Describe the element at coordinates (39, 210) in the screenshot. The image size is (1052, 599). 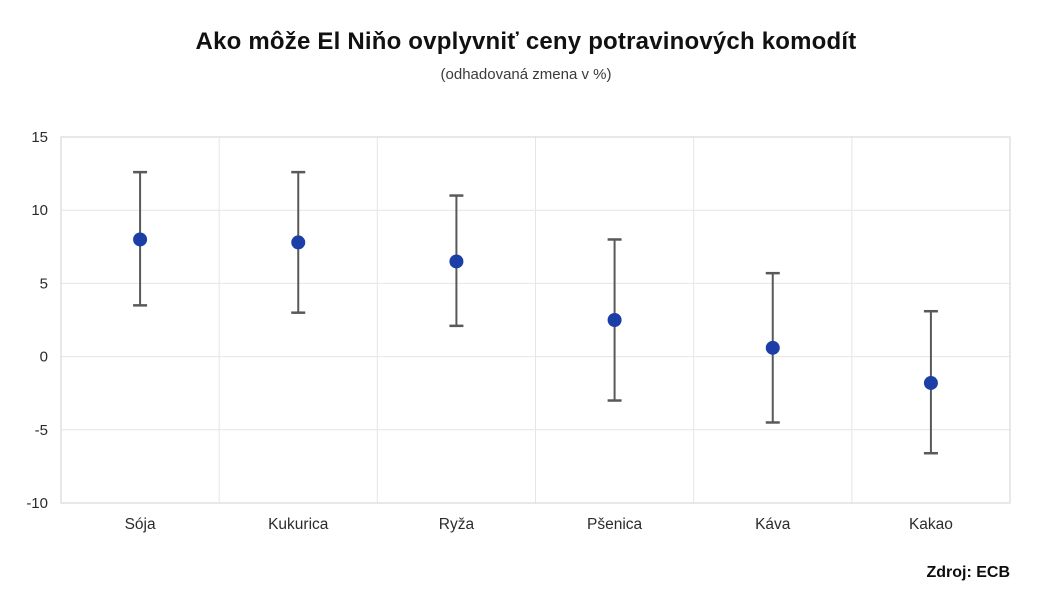
I see `y-tick-label: 10` at that location.